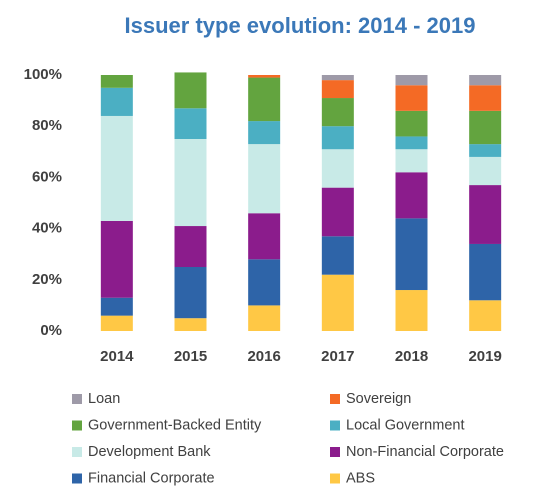  I want to click on legend-label: Loan, so click(104, 399).